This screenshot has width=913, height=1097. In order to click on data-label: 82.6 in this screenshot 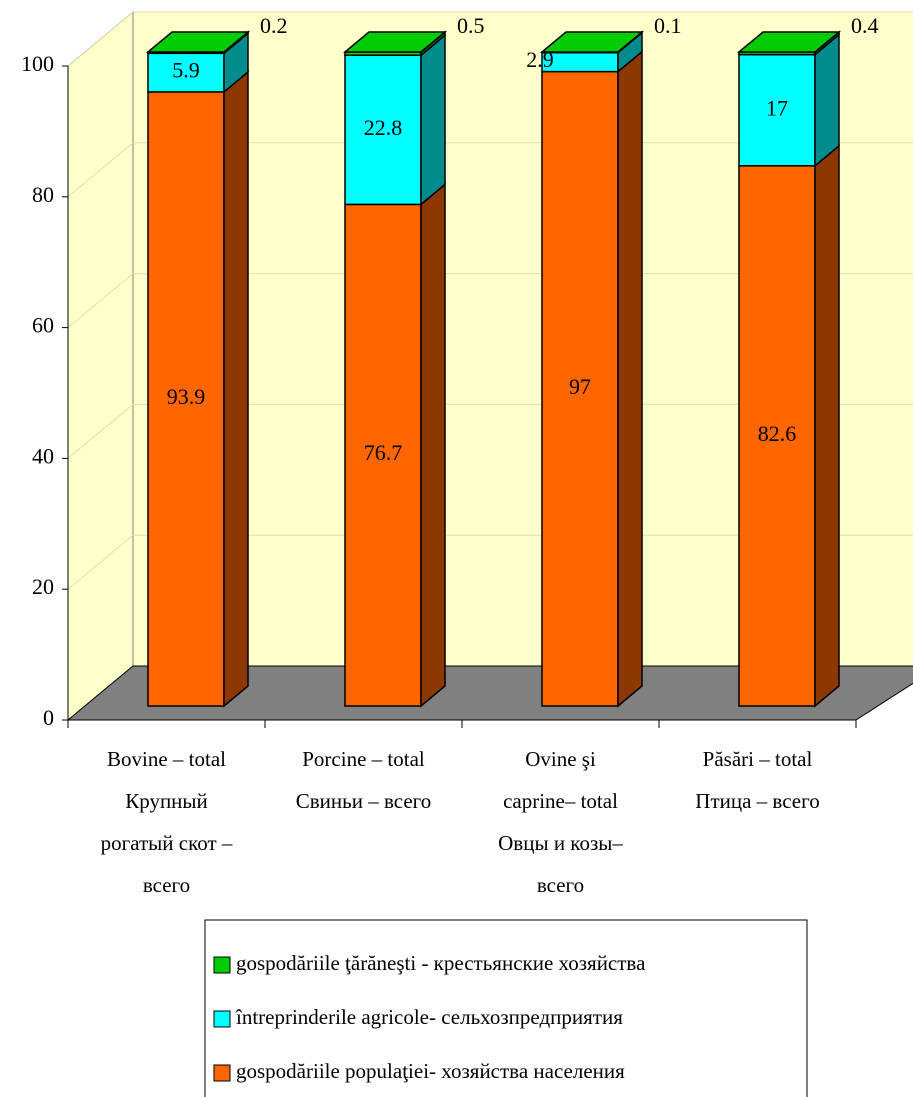, I will do `click(777, 433)`.